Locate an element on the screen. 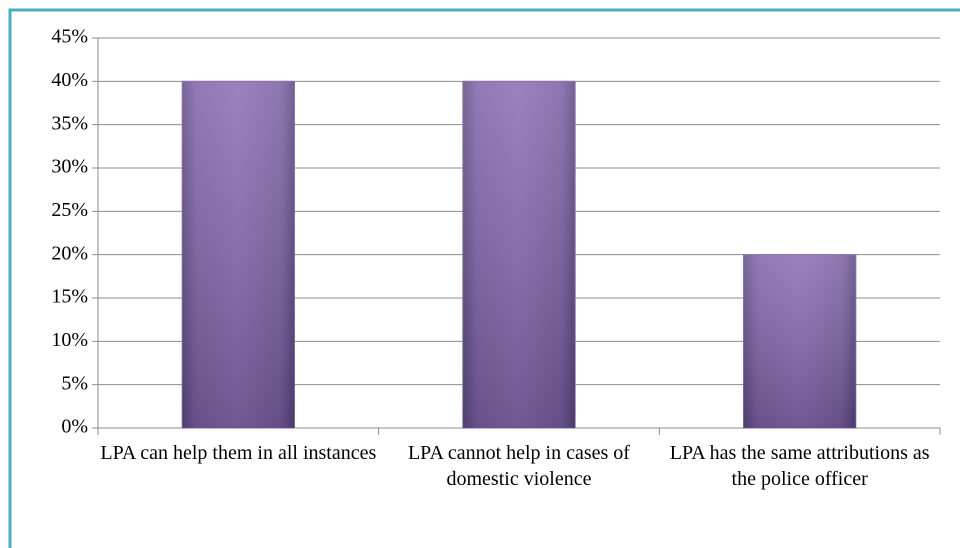  y-tick-label: 10% is located at coordinates (69, 340).